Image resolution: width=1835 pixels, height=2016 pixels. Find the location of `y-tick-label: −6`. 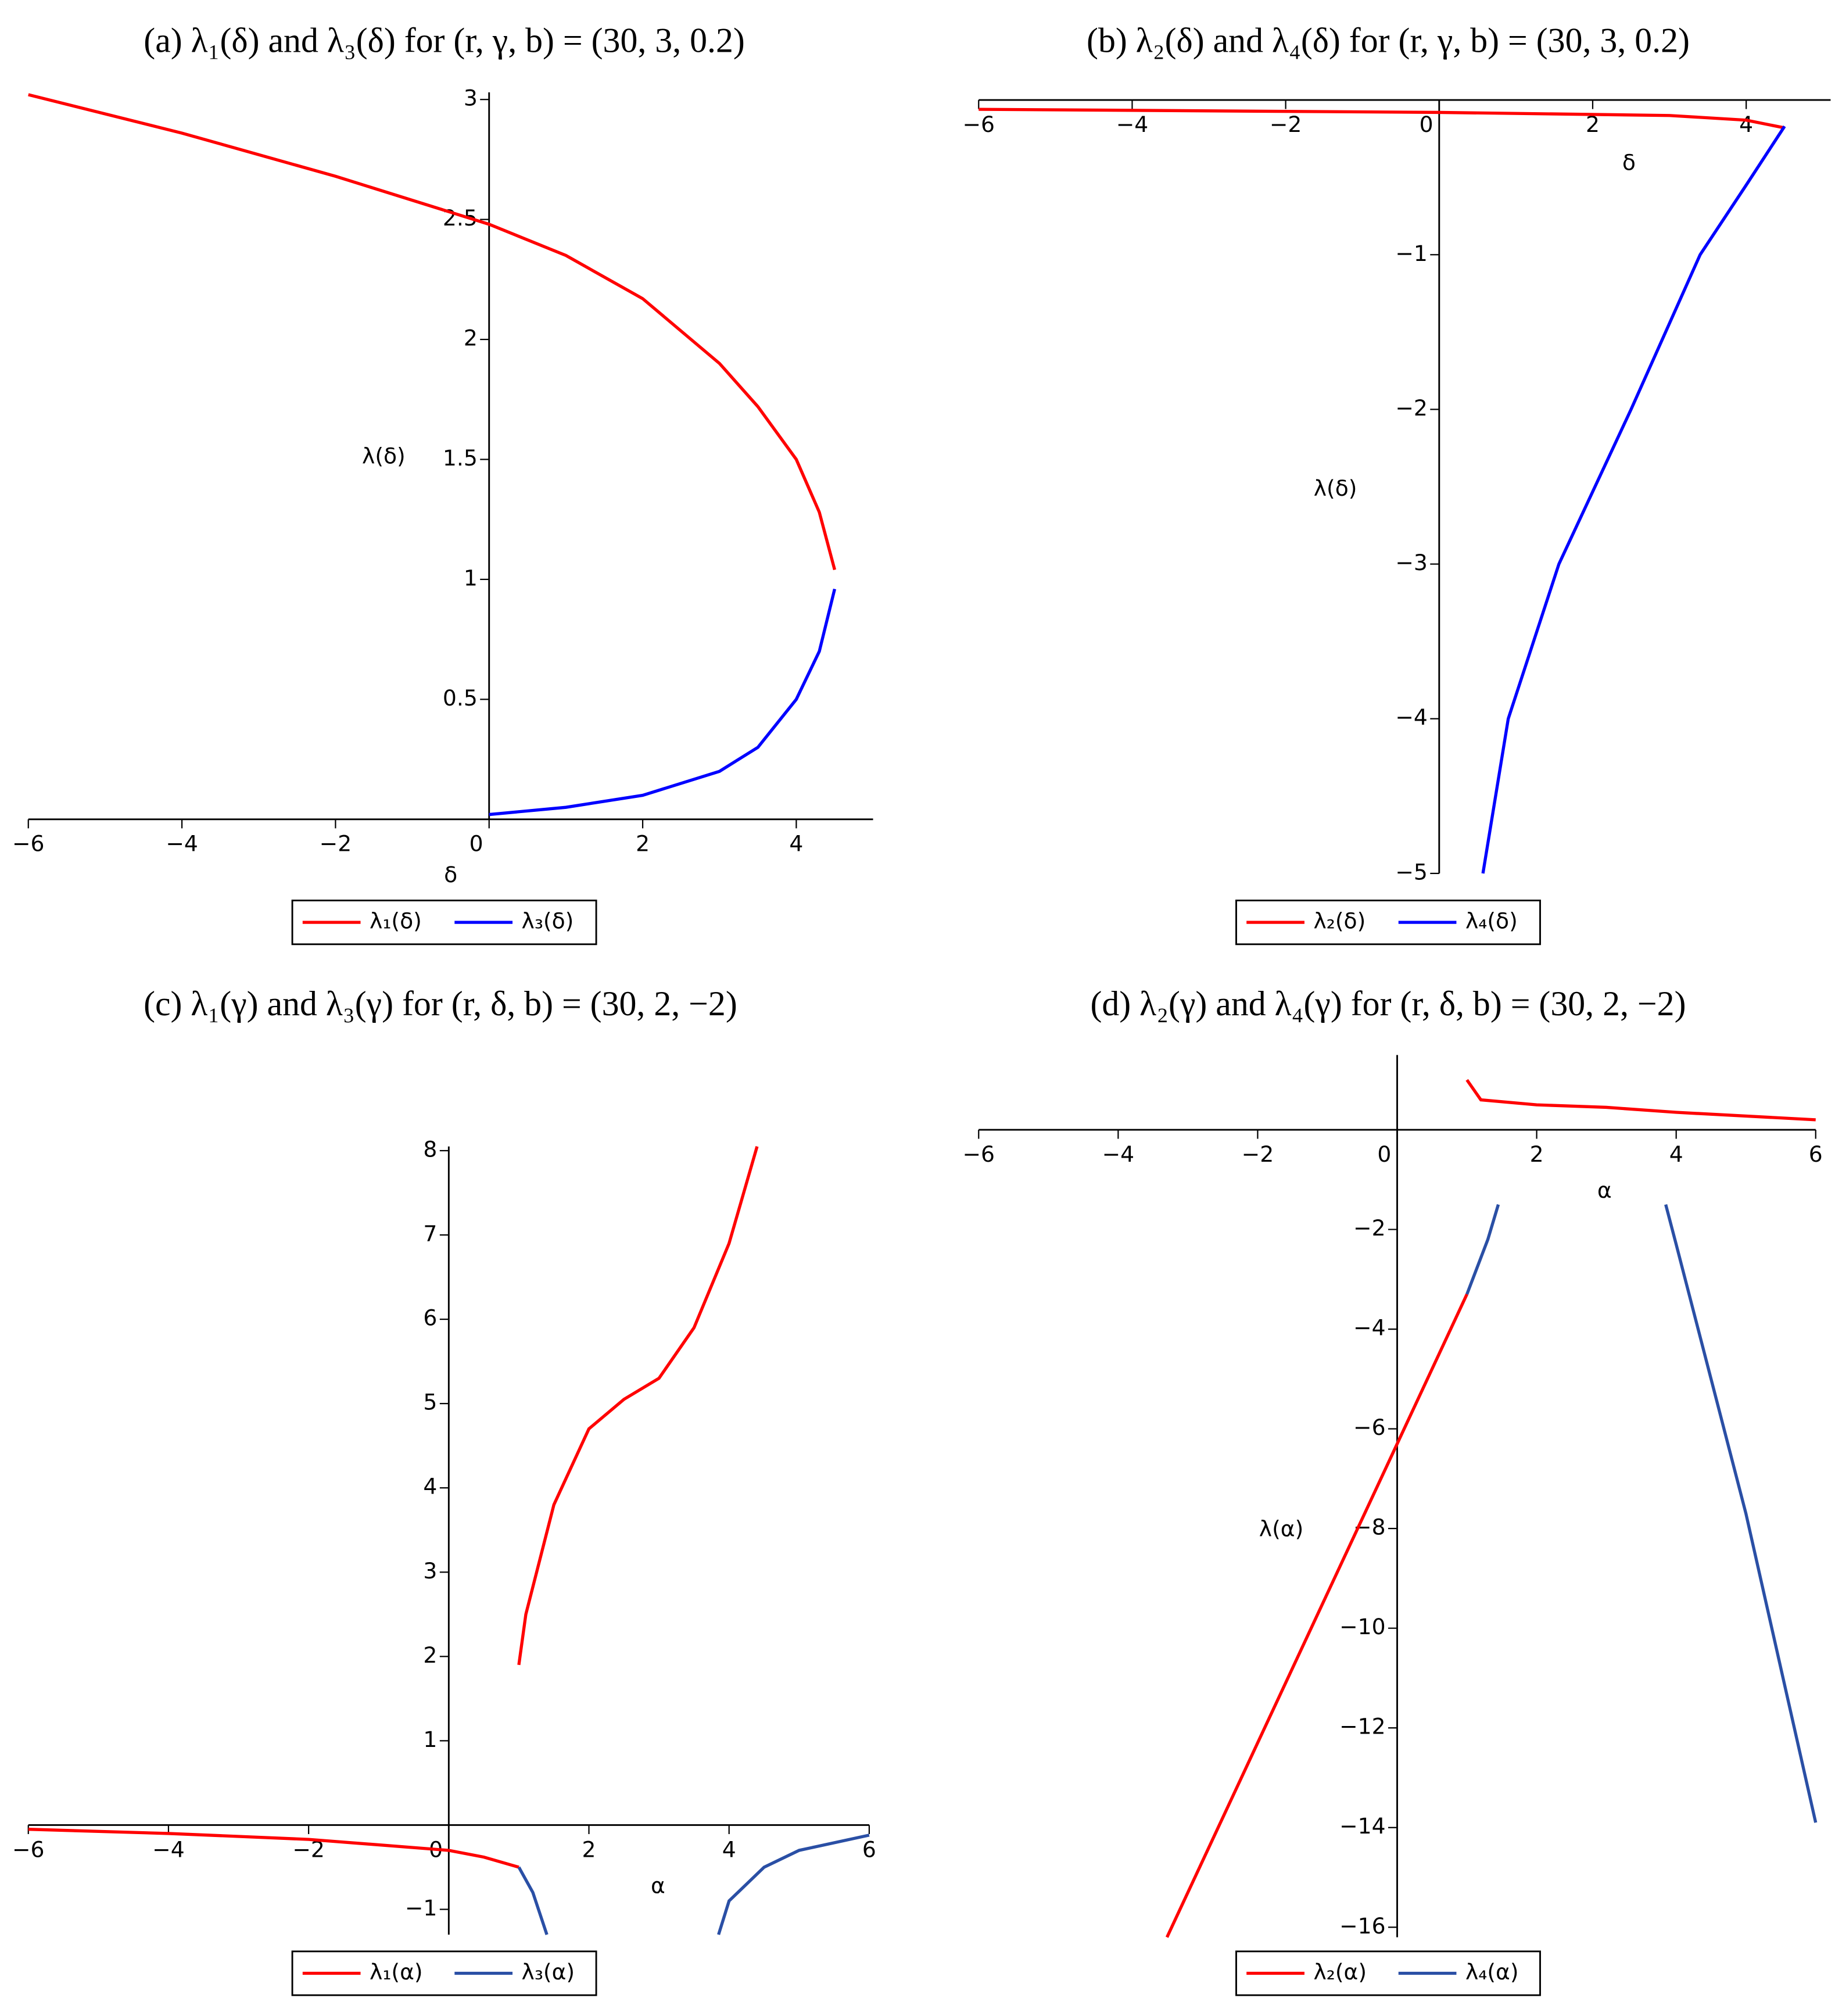

y-tick-label: −6 is located at coordinates (1369, 1427).